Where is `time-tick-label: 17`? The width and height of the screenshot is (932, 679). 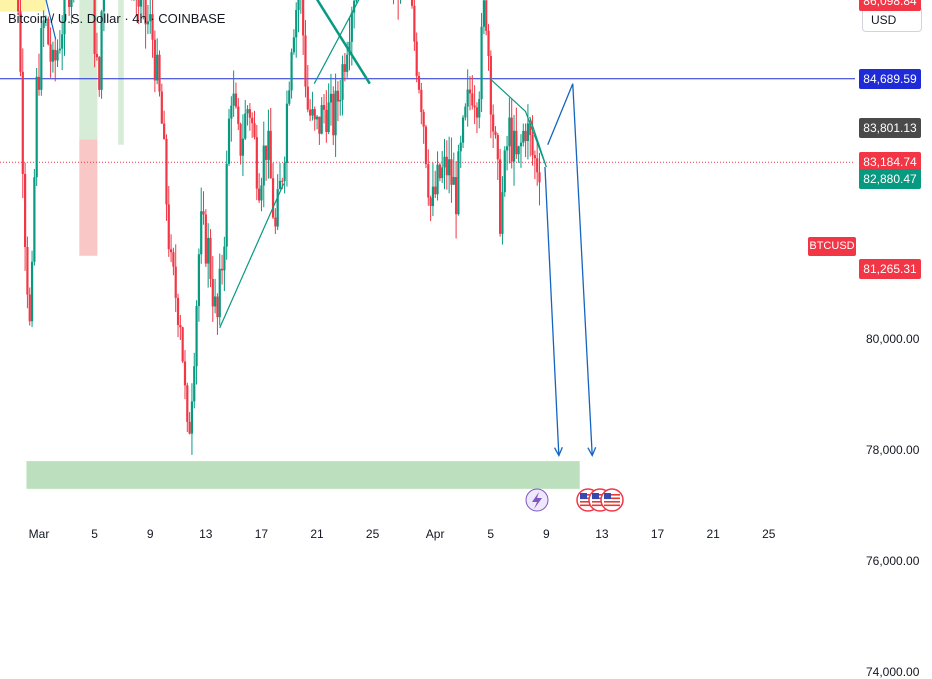
time-tick-label: 17 is located at coordinates (261, 534).